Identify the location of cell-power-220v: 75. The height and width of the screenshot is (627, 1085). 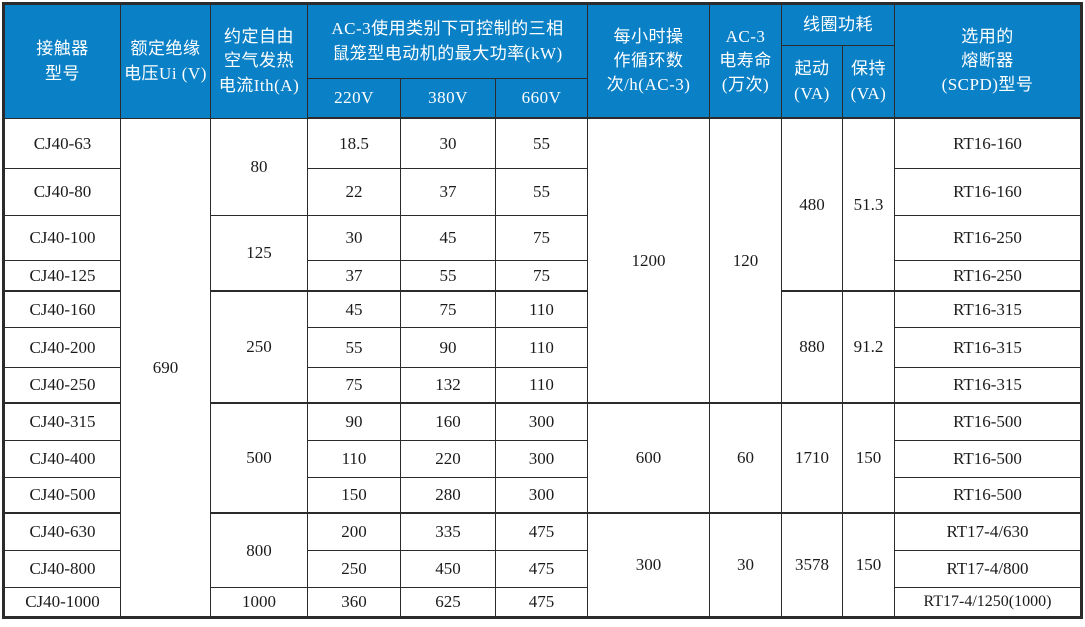
(354, 386).